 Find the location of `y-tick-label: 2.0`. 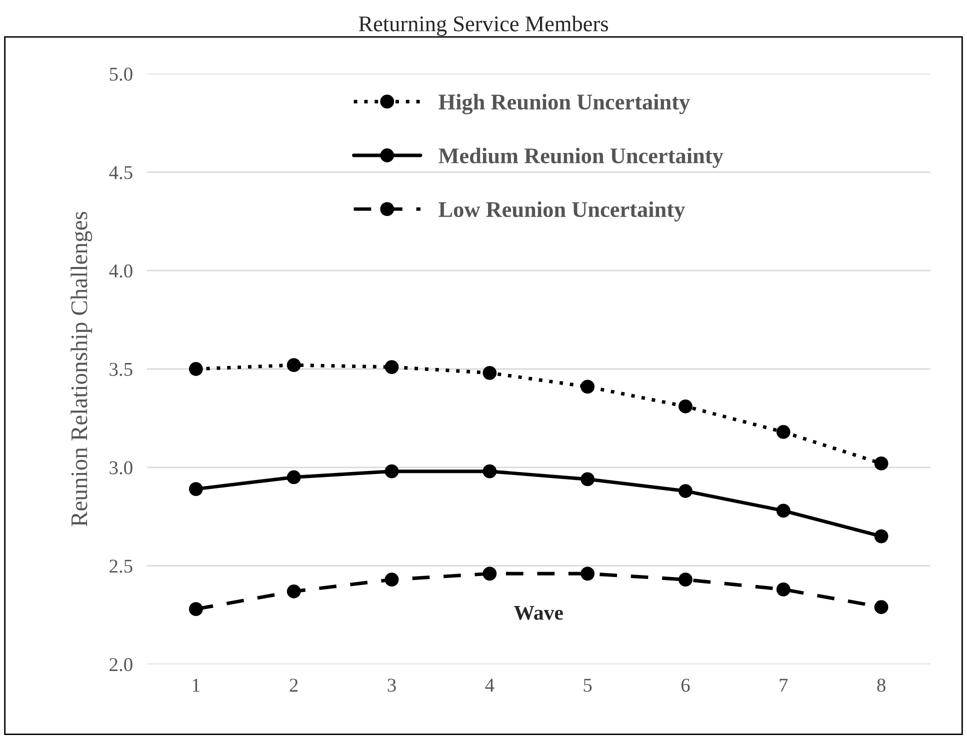

y-tick-label: 2.0 is located at coordinates (121, 665).